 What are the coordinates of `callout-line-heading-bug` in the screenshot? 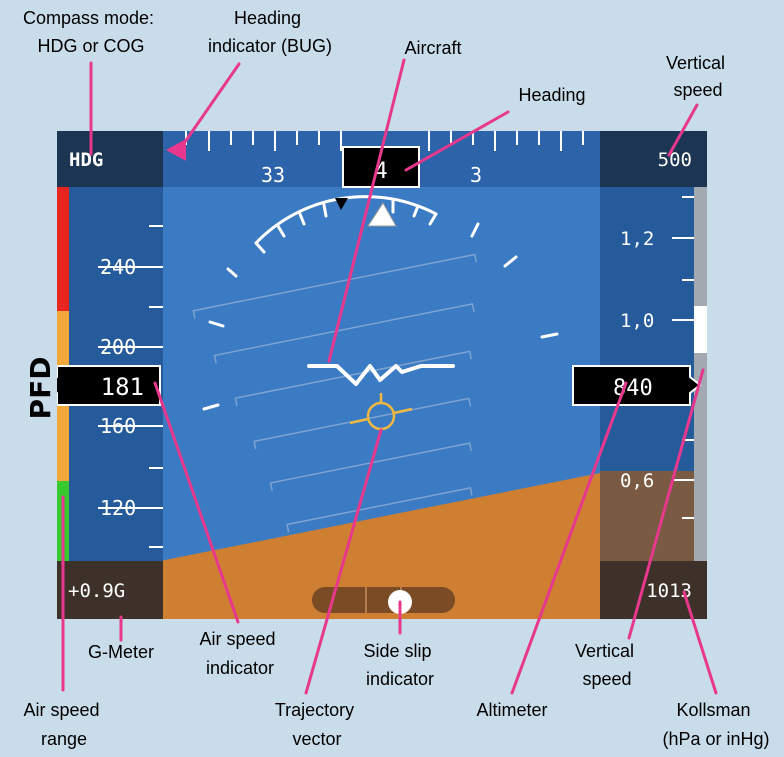 It's located at (208, 108).